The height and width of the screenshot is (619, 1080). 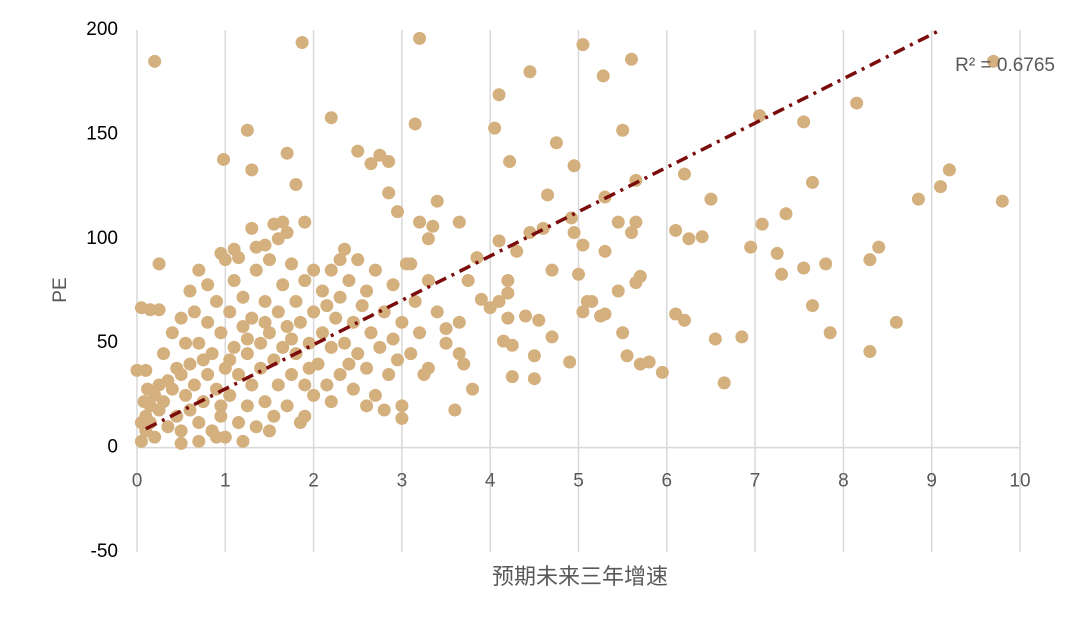 What do you see at coordinates (843, 481) in the screenshot?
I see `x-tick-label: 8` at bounding box center [843, 481].